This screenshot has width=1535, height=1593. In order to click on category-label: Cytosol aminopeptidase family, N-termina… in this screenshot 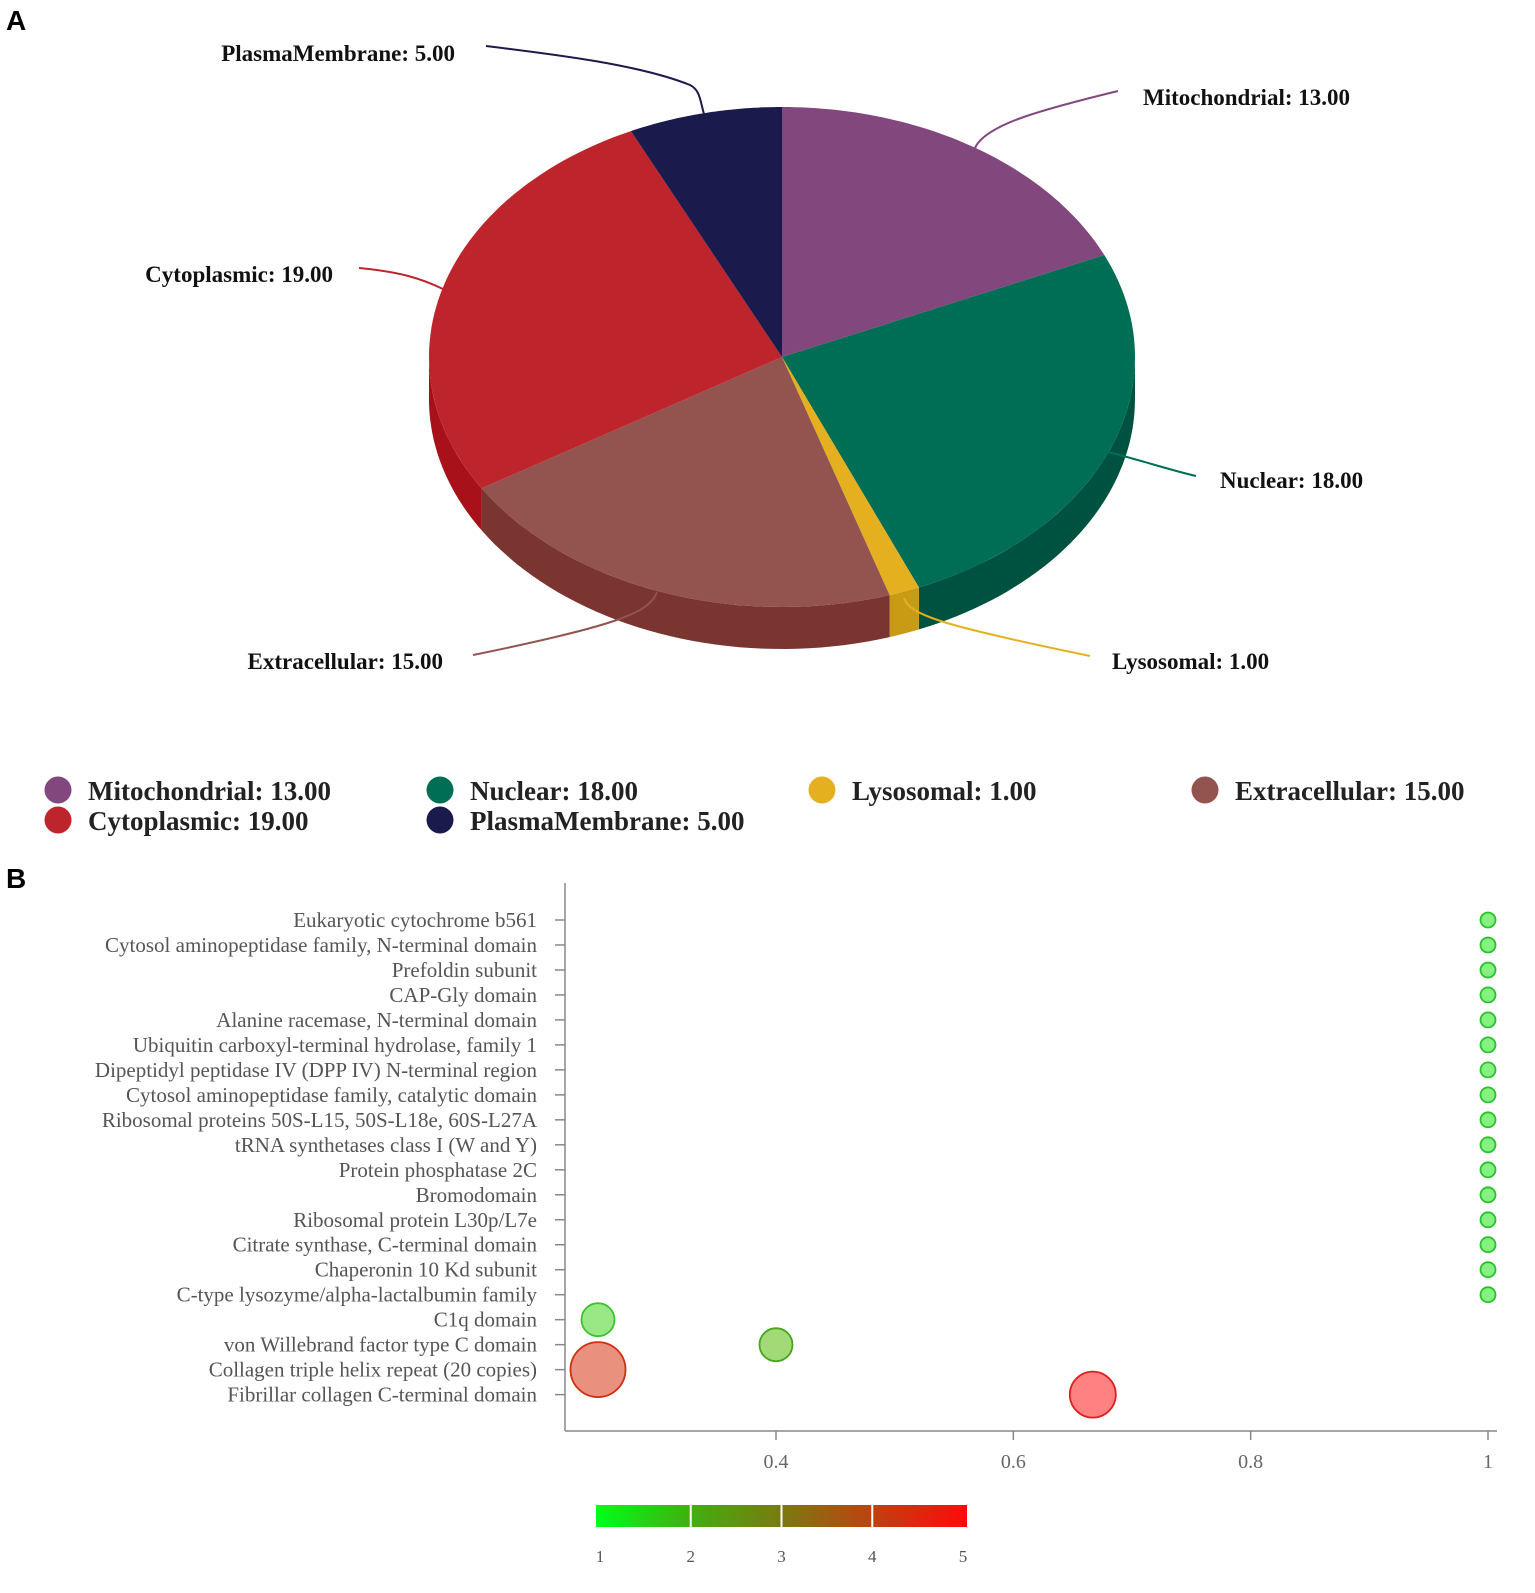, I will do `click(321, 945)`.